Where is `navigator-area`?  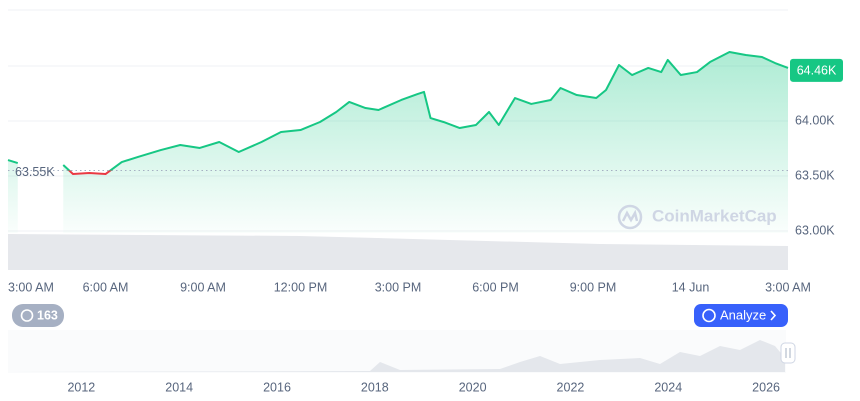 navigator-area is located at coordinates (396, 356).